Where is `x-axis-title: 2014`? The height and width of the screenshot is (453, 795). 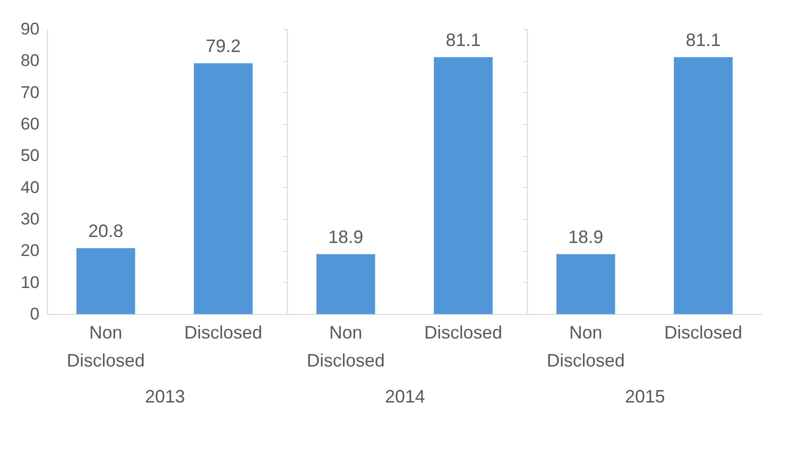
x-axis-title: 2014 is located at coordinates (405, 396).